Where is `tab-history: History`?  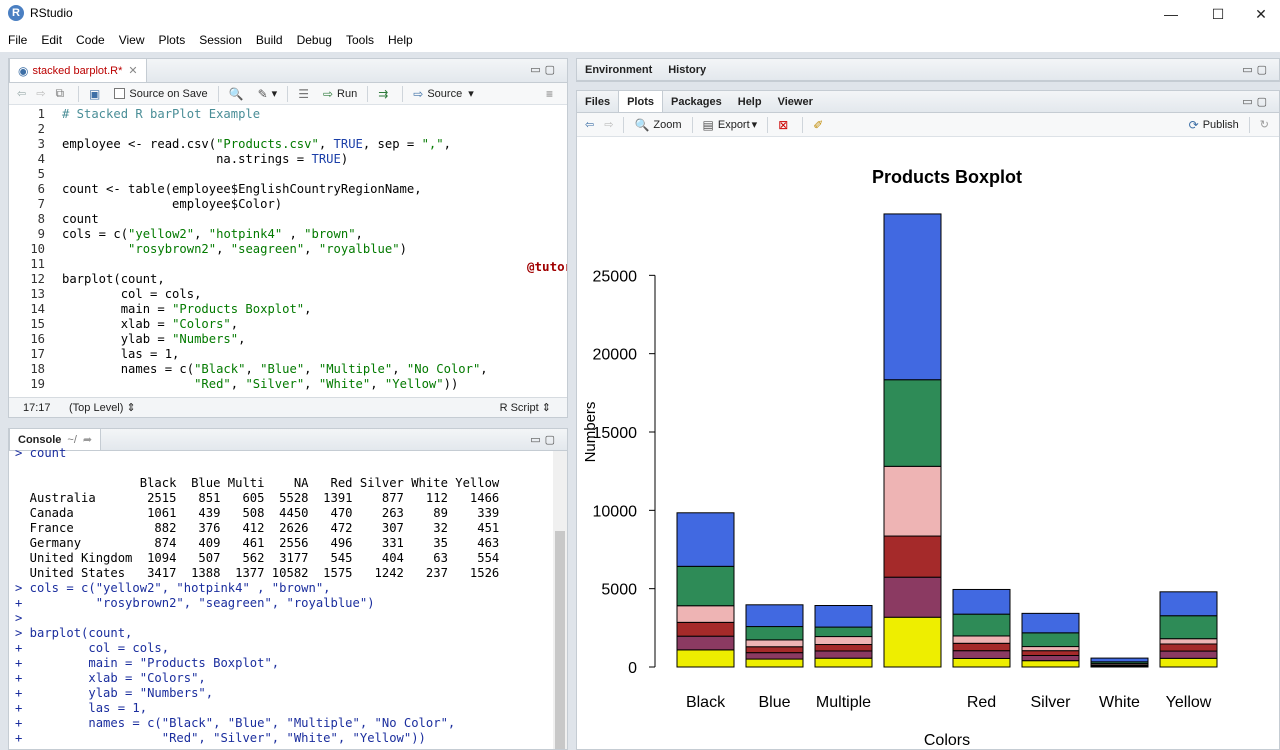 tab-history: History is located at coordinates (687, 69).